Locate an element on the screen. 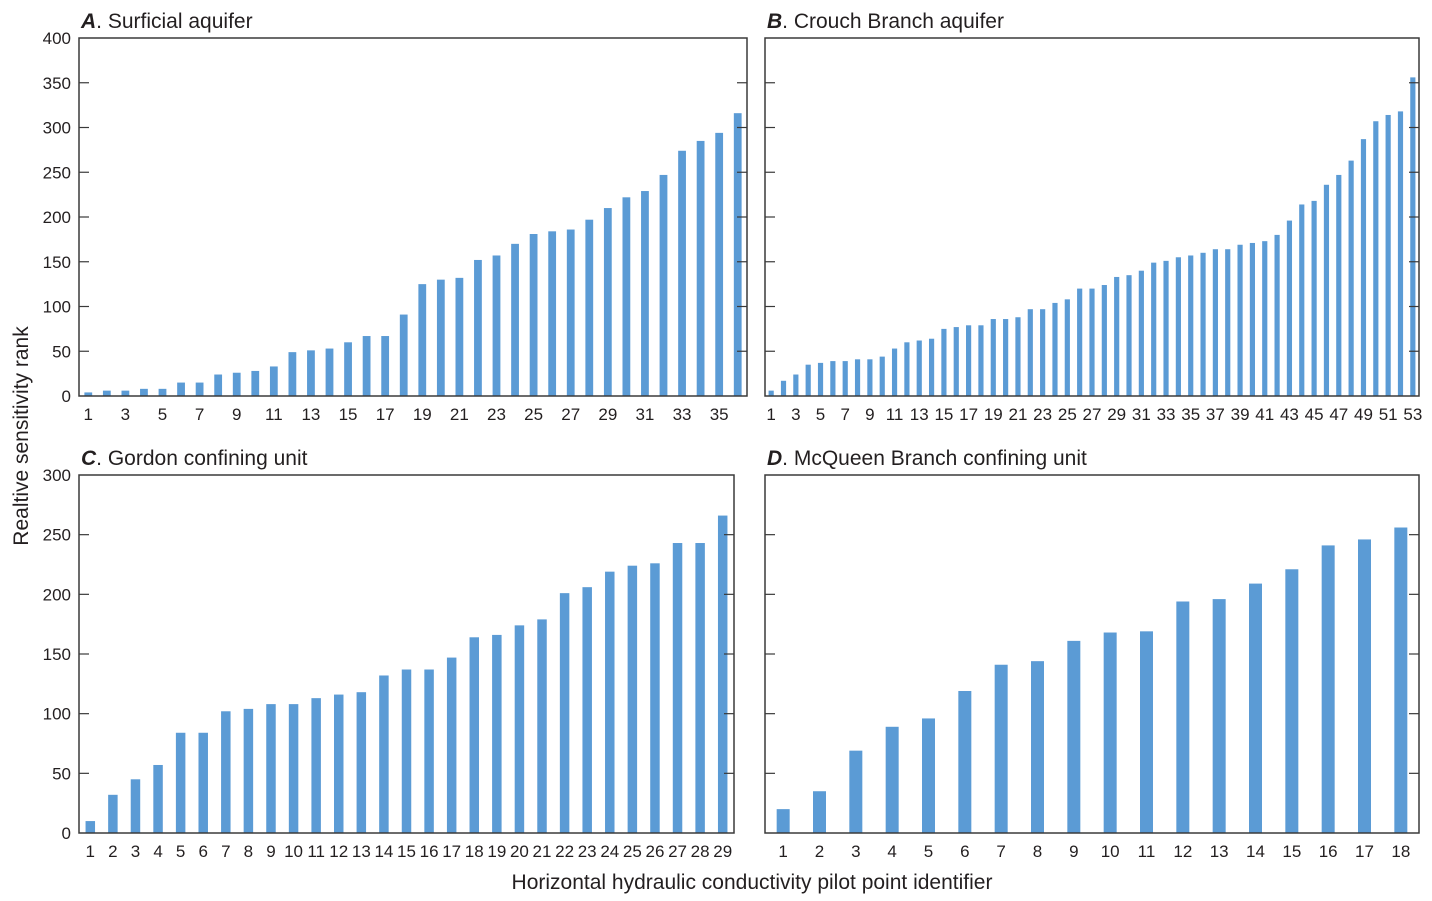 This screenshot has width=1432, height=901. x-tick-label: 9 is located at coordinates (869, 414).